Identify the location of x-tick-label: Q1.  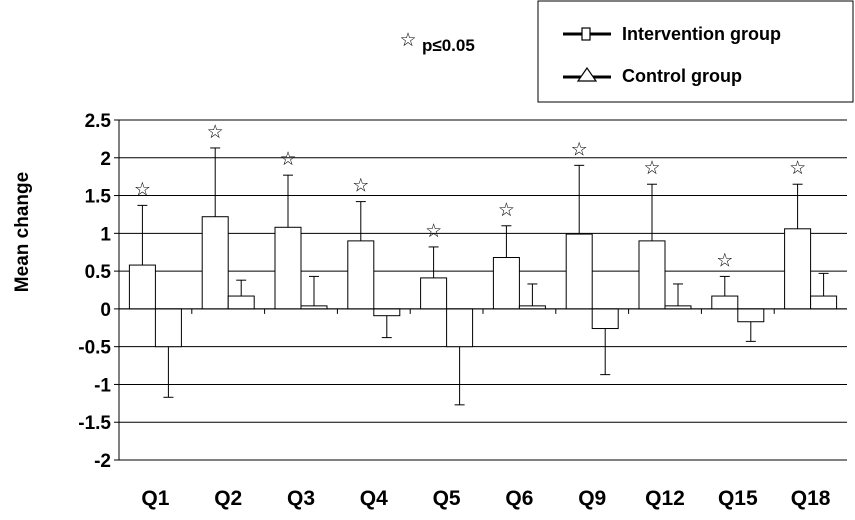
(155, 498).